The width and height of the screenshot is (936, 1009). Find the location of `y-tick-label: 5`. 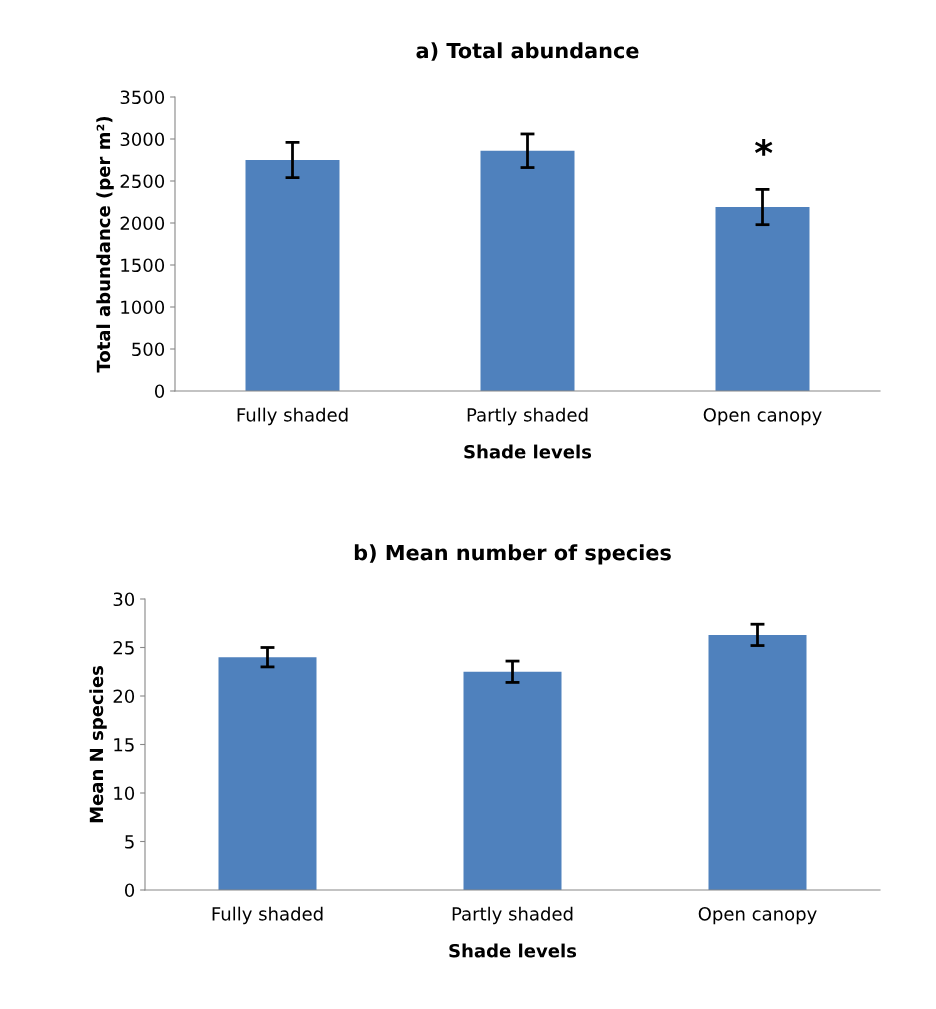

y-tick-label: 5 is located at coordinates (129, 842).